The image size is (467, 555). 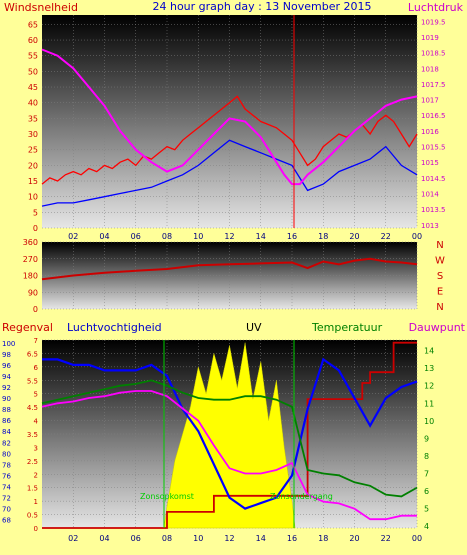 I want to click on y-left-tick-label: 50, so click(x=33, y=71).